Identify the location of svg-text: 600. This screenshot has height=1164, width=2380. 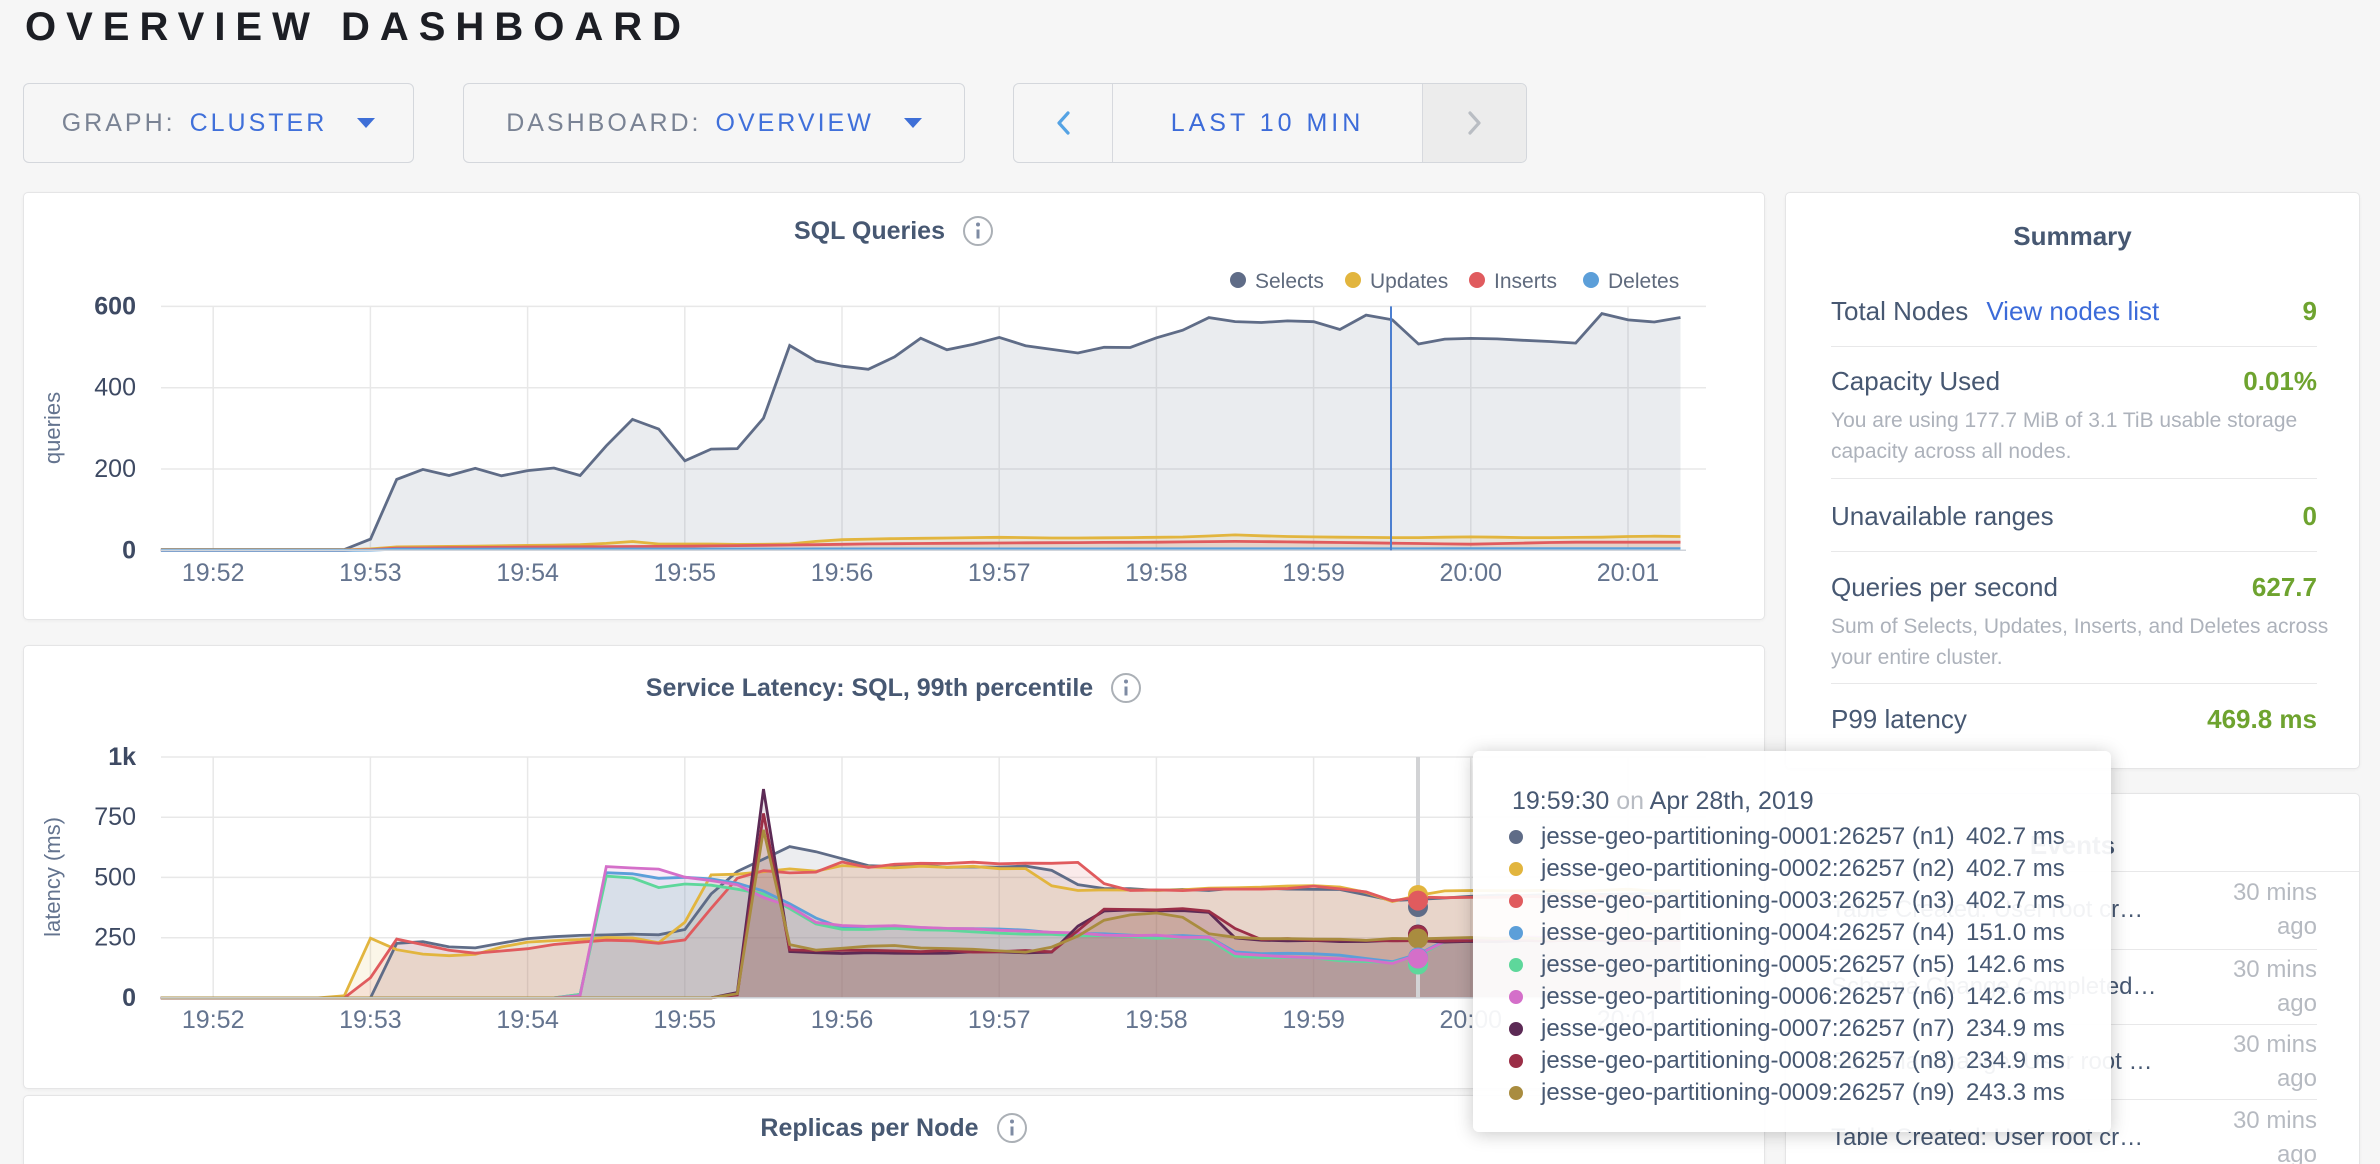
(115, 306).